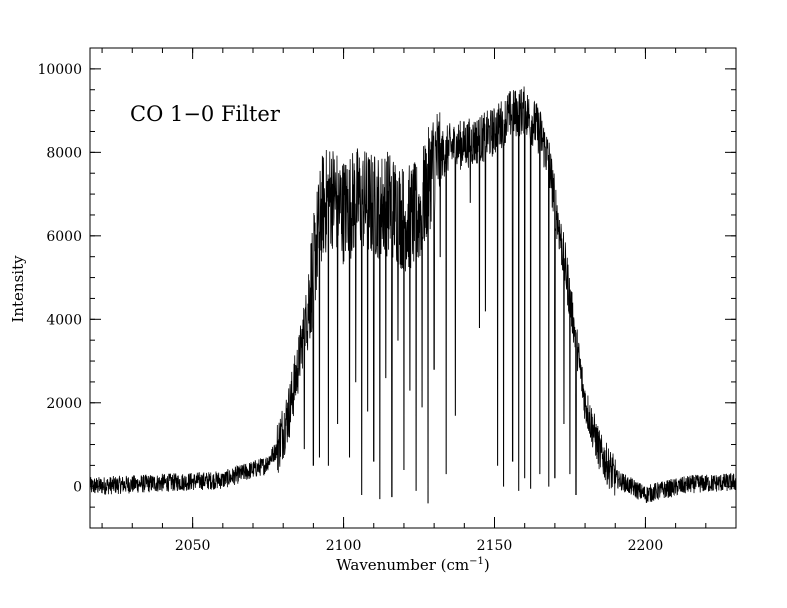 The width and height of the screenshot is (787, 608). Describe the element at coordinates (77, 487) in the screenshot. I see `y-tick-label: 0` at that location.